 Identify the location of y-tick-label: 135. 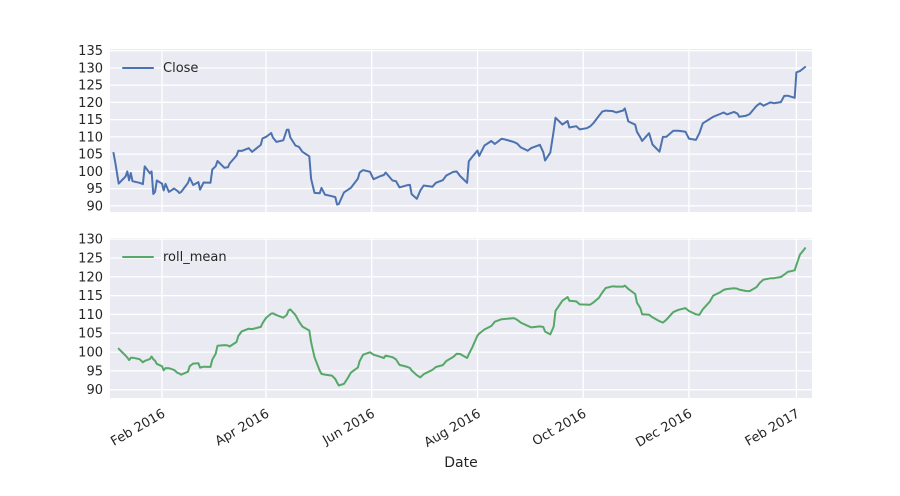
(90, 51).